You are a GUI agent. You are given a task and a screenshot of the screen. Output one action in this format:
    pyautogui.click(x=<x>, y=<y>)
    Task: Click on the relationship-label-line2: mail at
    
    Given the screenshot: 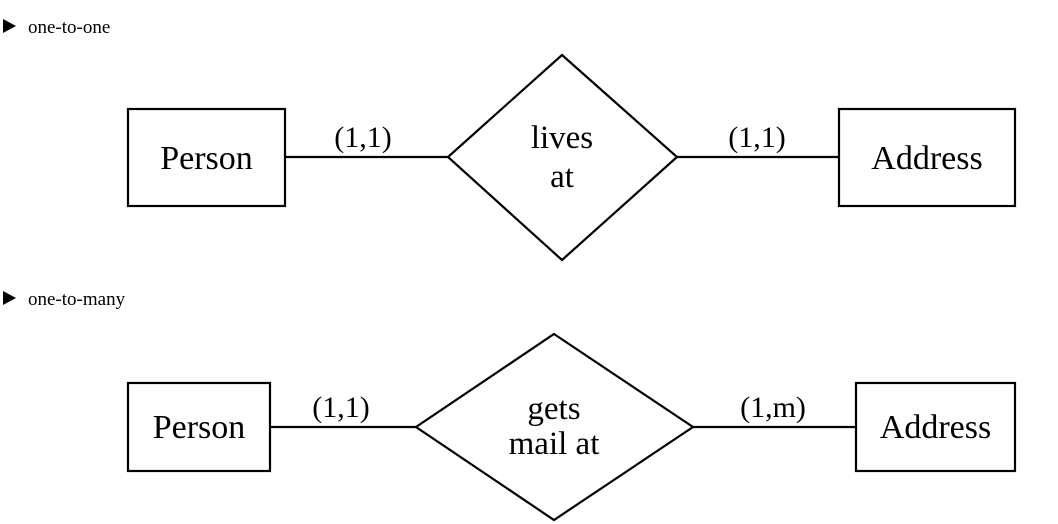 What is the action you would take?
    pyautogui.click(x=554, y=444)
    